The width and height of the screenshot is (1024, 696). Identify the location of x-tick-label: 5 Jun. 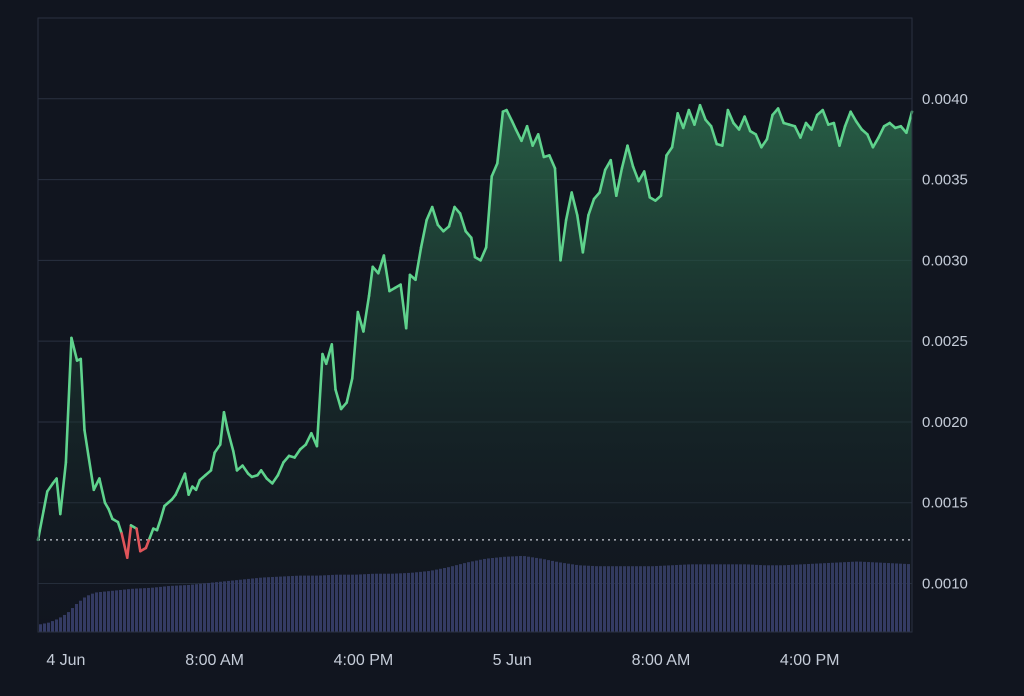
(512, 660).